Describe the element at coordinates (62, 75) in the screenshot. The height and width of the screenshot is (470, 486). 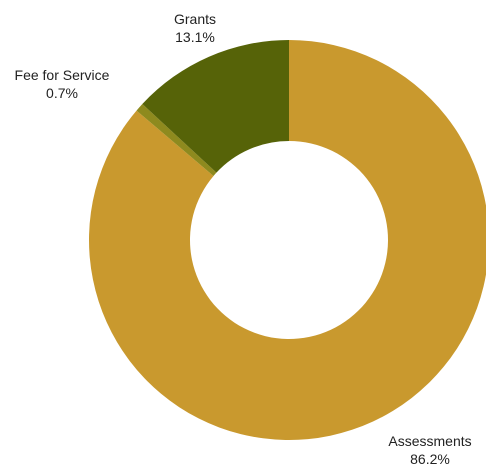
I see `label-fee-for-service-name: Fee for Service` at that location.